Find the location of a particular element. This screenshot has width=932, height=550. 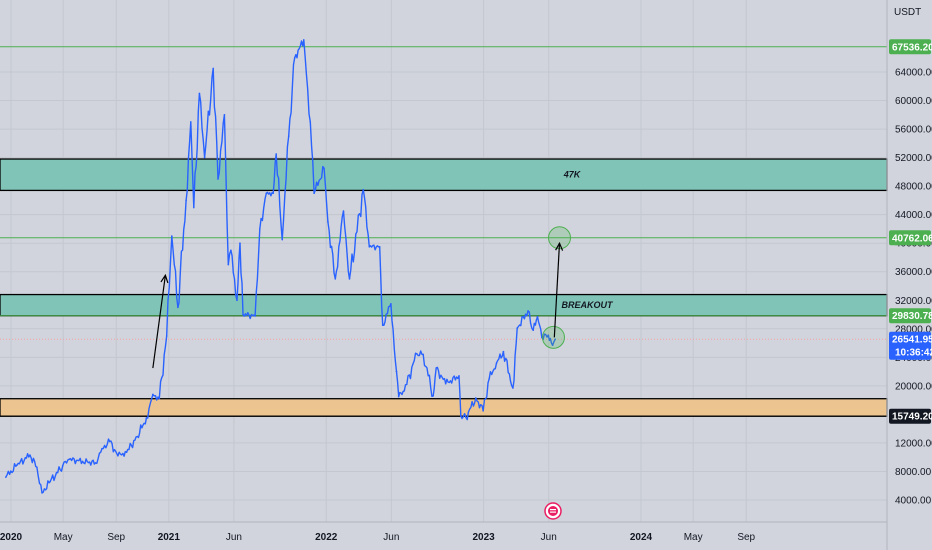

time-tick-label: 2022 is located at coordinates (326, 537).